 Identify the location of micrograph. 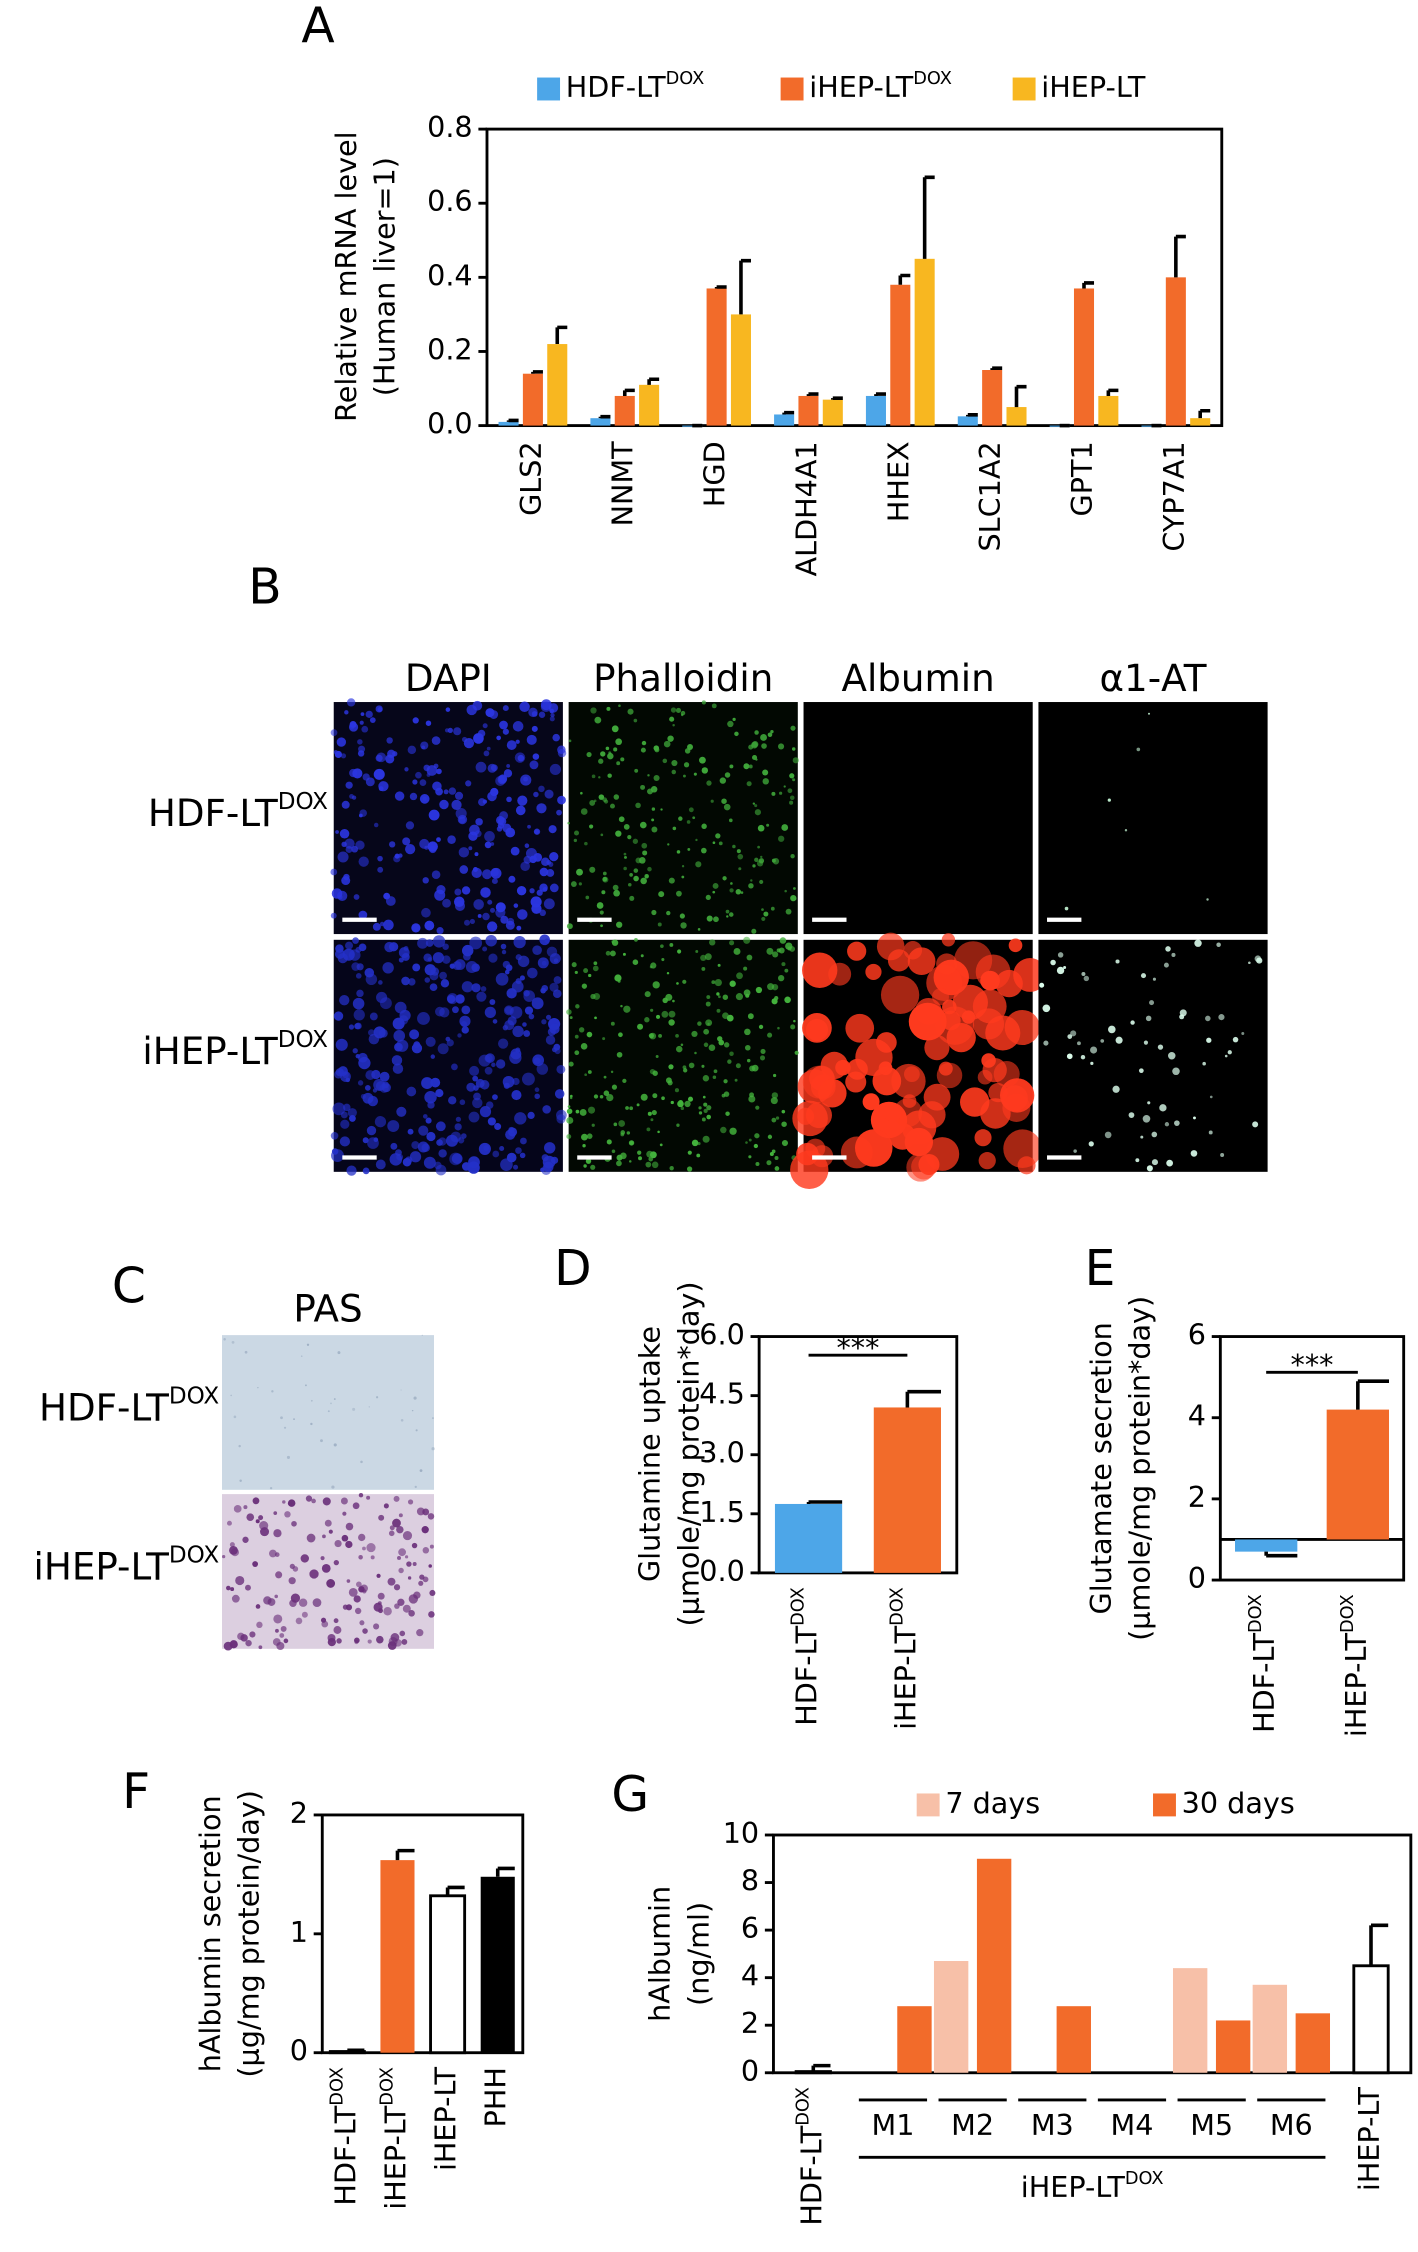
(1153, 818).